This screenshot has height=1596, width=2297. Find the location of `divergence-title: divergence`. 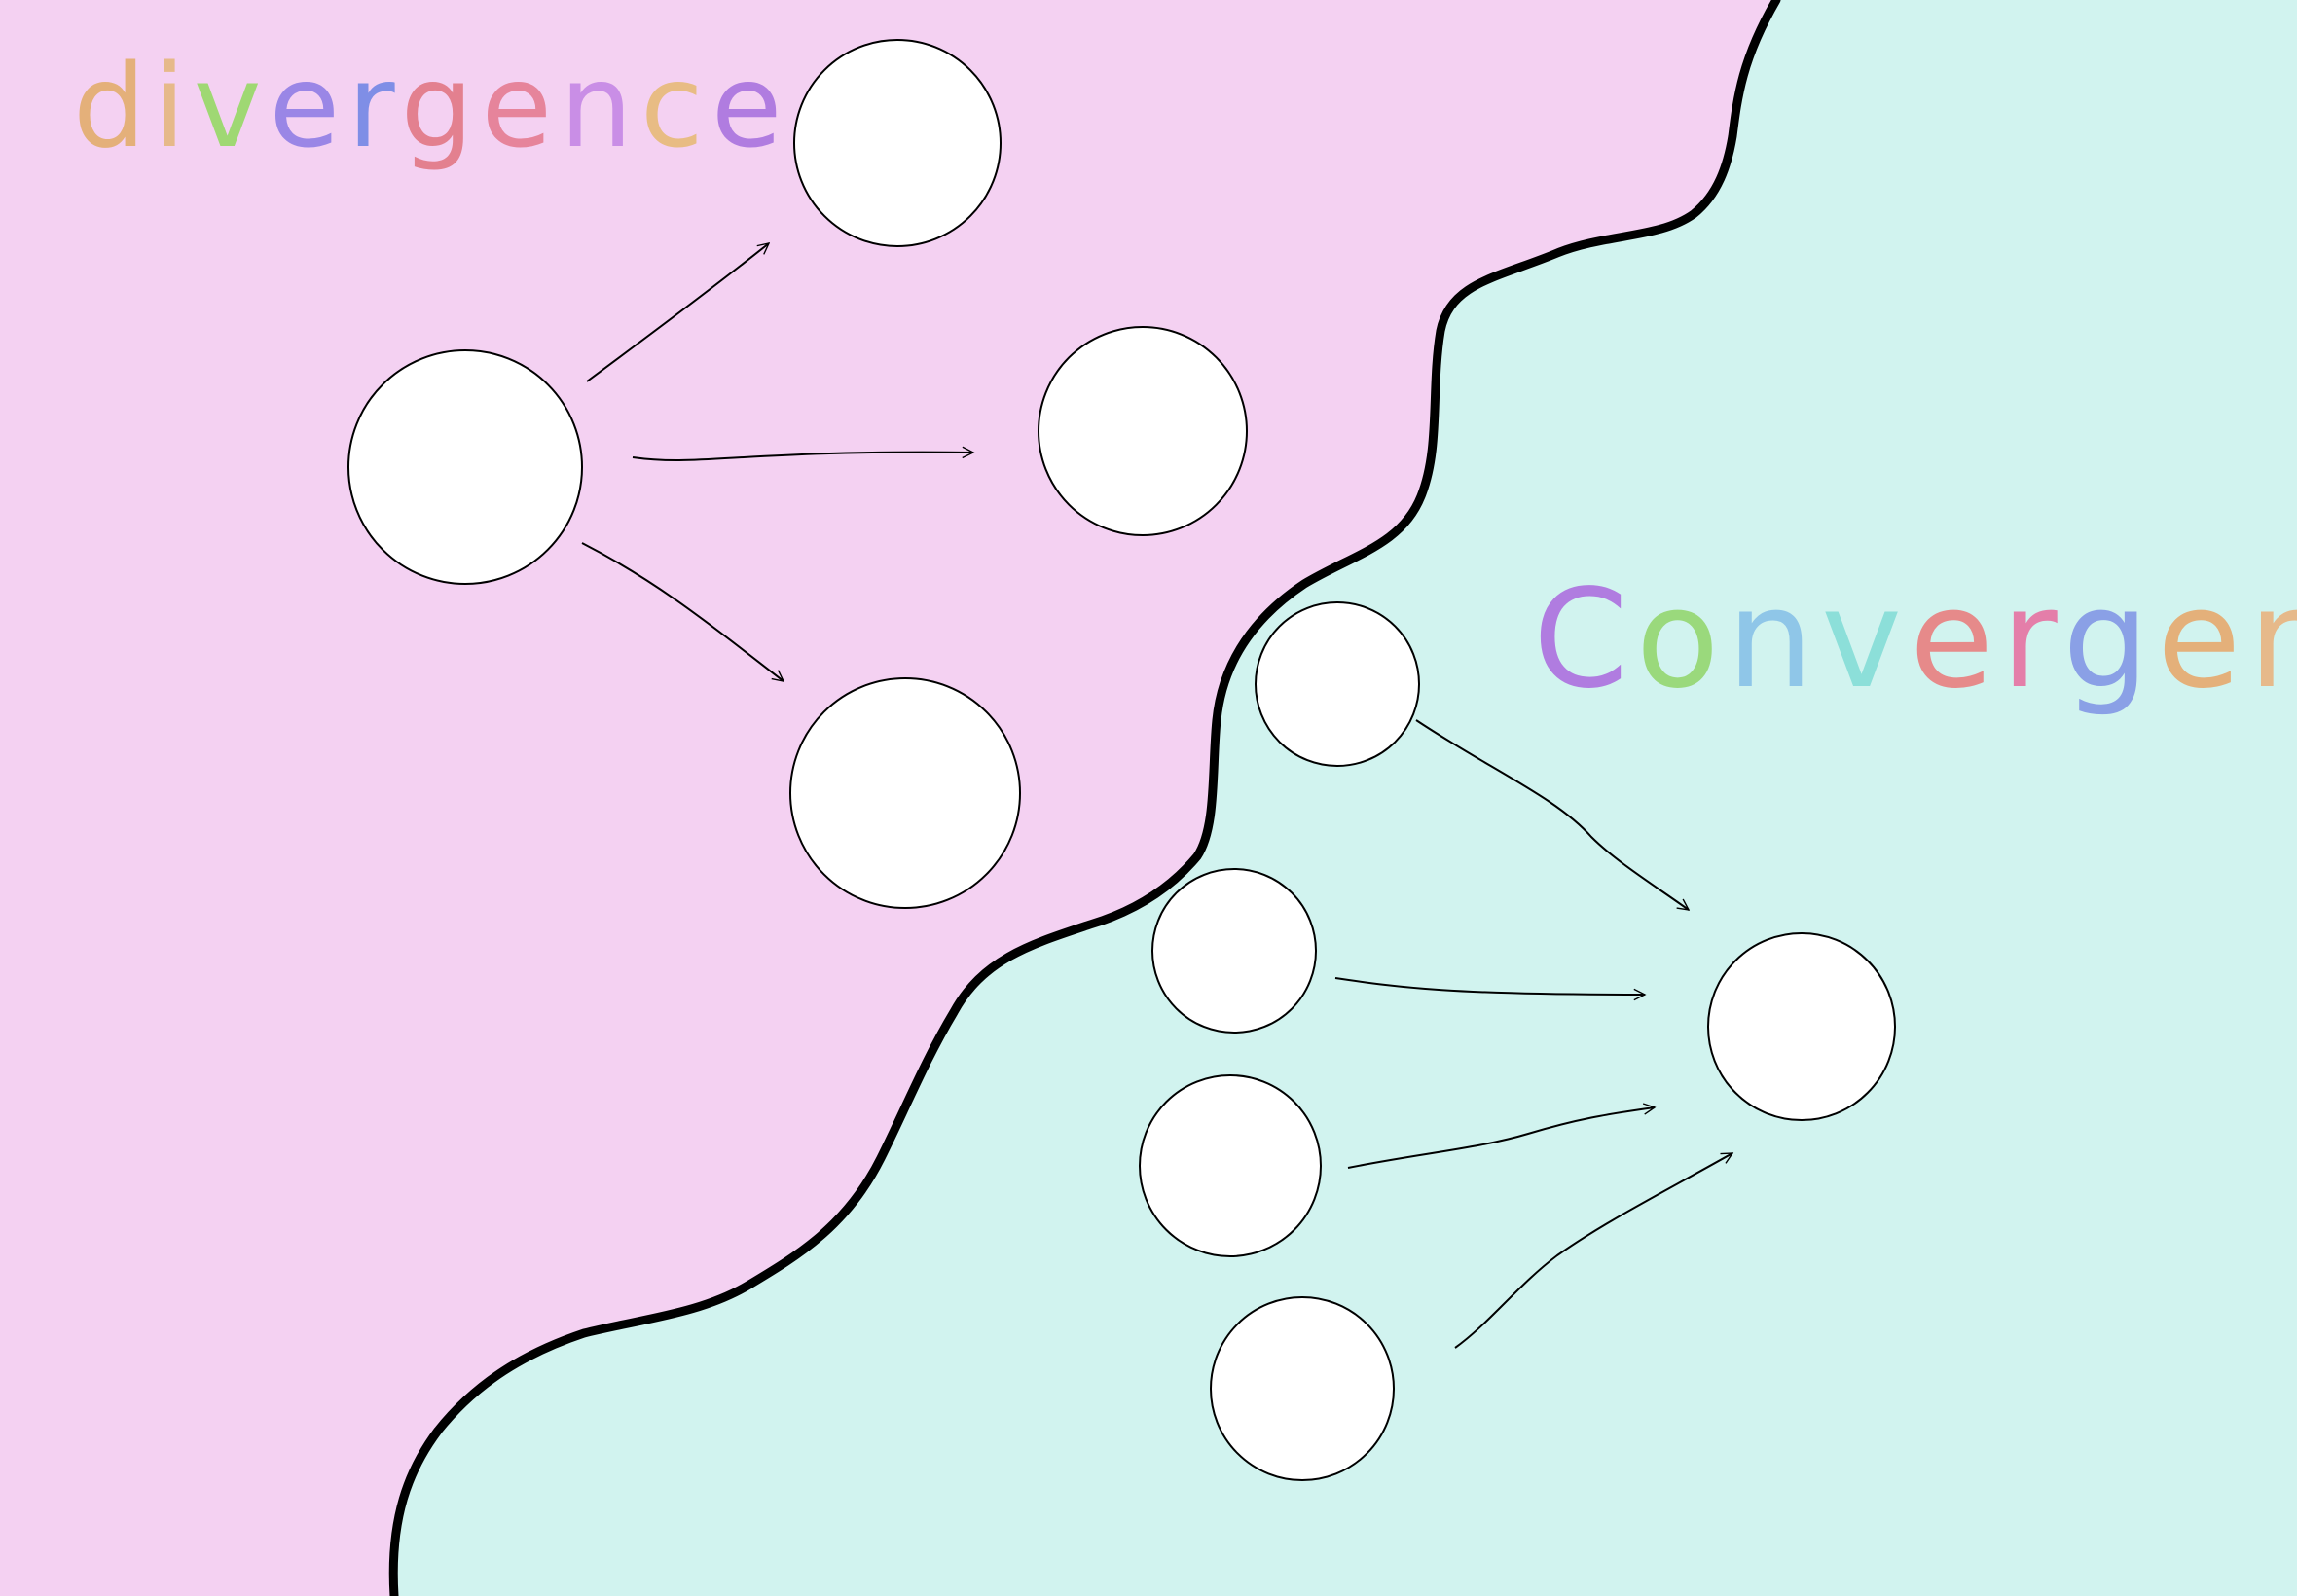

divergence-title: divergence is located at coordinates (431, 106).